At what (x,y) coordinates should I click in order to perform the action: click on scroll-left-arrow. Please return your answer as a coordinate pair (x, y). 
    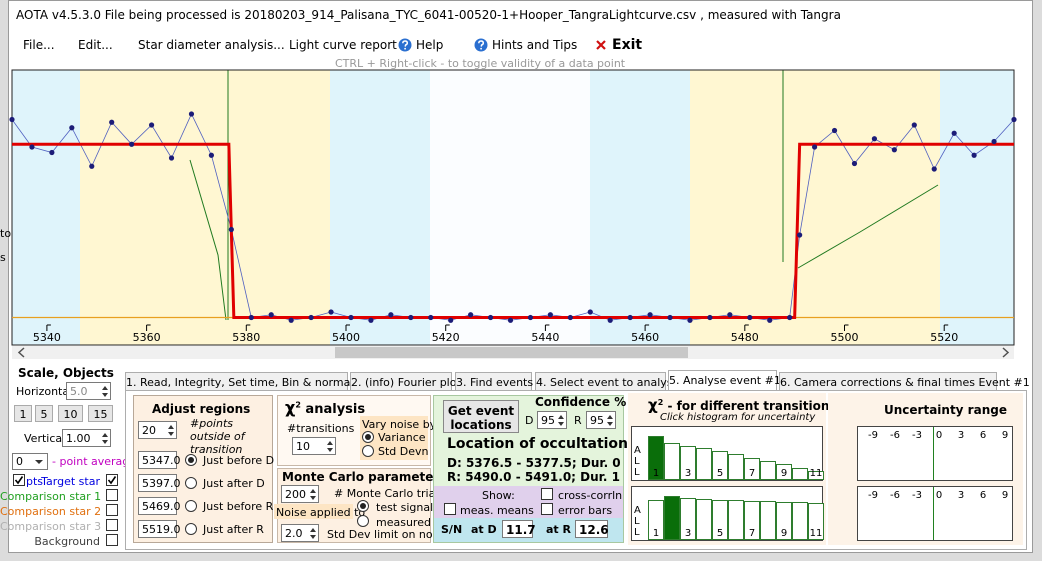
    Looking at the image, I should click on (21, 352).